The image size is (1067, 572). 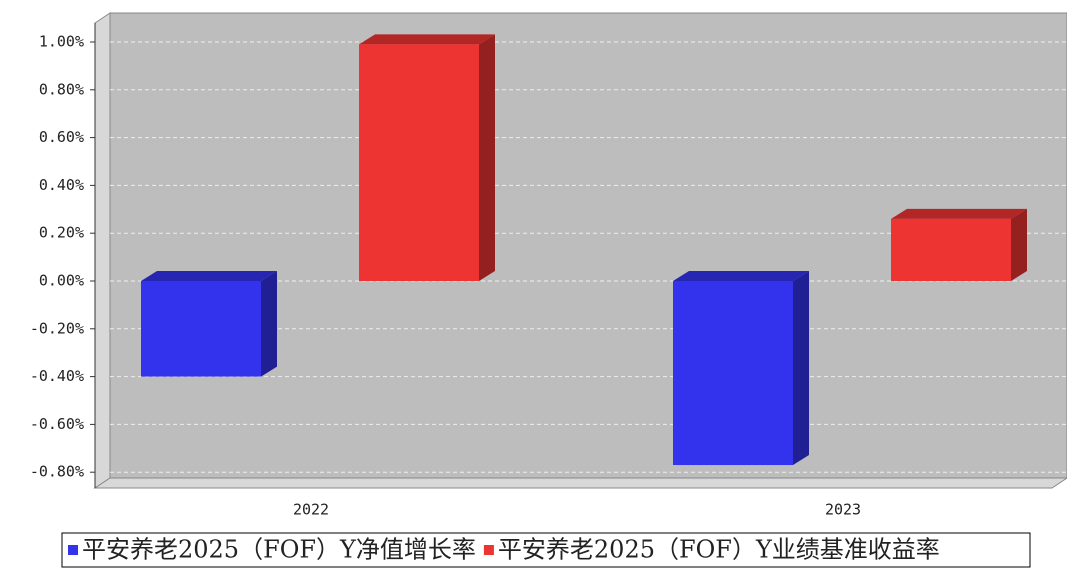 I want to click on y-tick-label: -0.80%, so click(x=57, y=472).